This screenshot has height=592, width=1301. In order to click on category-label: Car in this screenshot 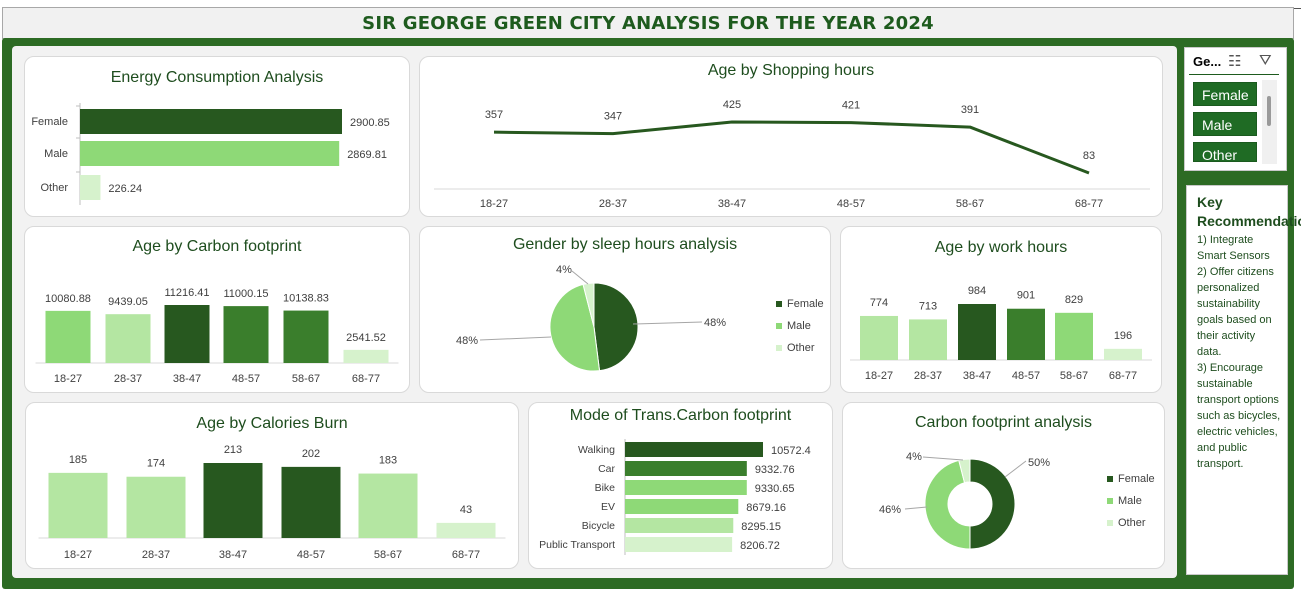, I will do `click(606, 469)`.